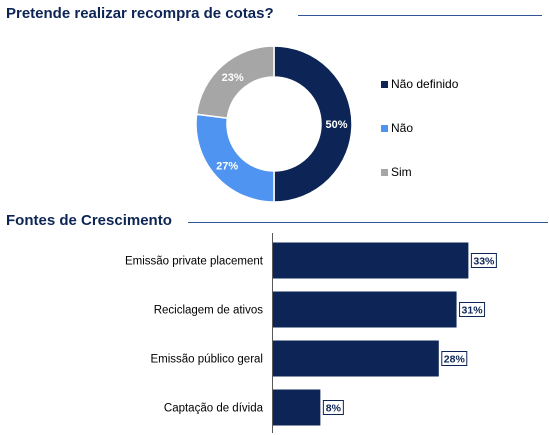 Image resolution: width=549 pixels, height=435 pixels. What do you see at coordinates (368, 222) in the screenshot?
I see `bar-title-rule` at bounding box center [368, 222].